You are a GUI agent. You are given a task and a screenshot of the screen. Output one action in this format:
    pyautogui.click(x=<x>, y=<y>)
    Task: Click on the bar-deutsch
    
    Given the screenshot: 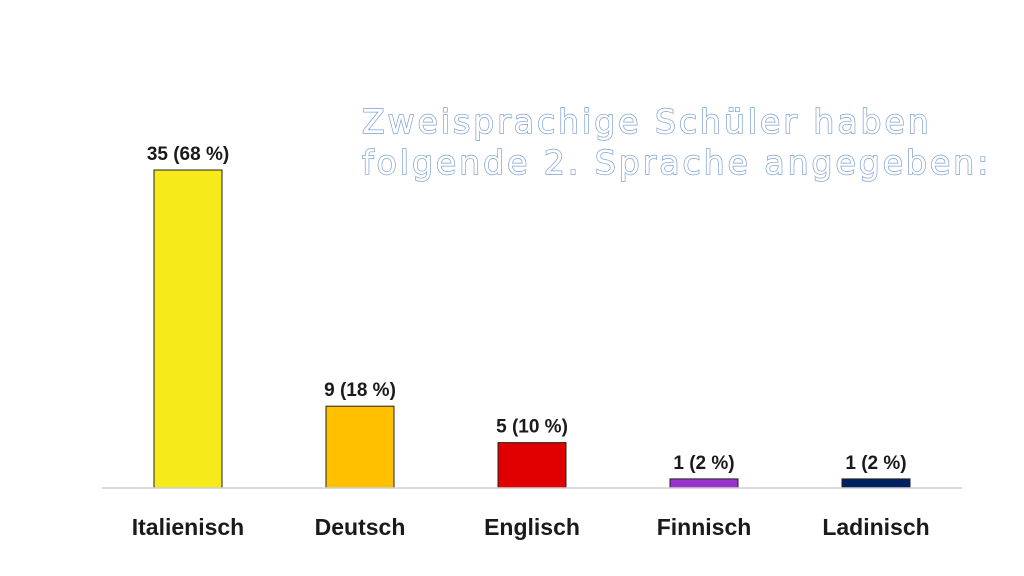 What is the action you would take?
    pyautogui.click(x=360, y=447)
    